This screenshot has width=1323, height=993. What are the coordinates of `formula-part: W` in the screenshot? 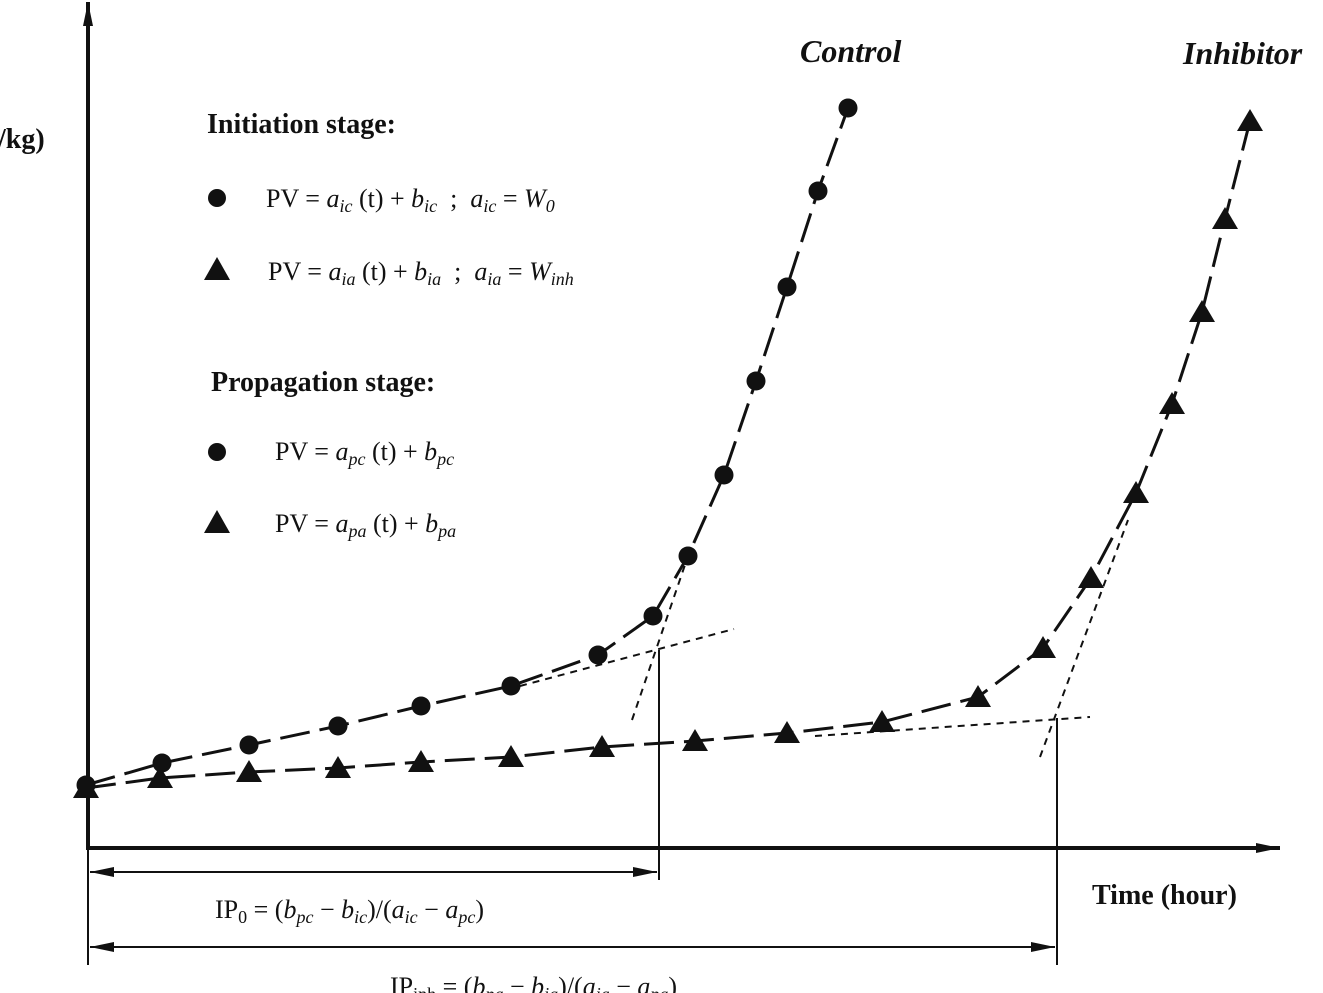 It's located at (536, 198).